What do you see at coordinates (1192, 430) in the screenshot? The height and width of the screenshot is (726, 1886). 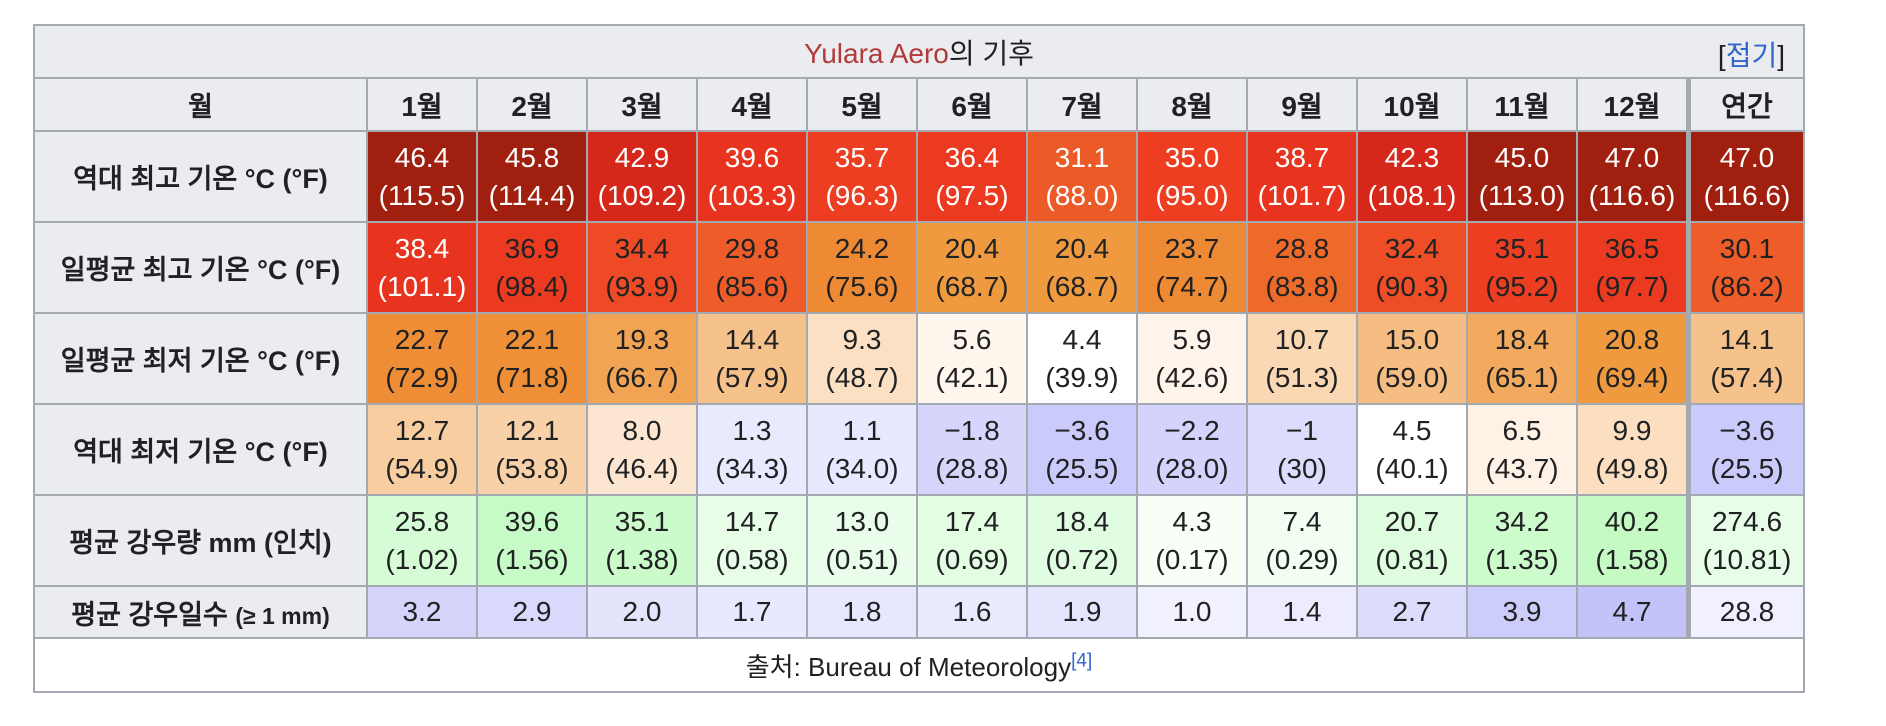 I see `cell-value: −2.2` at bounding box center [1192, 430].